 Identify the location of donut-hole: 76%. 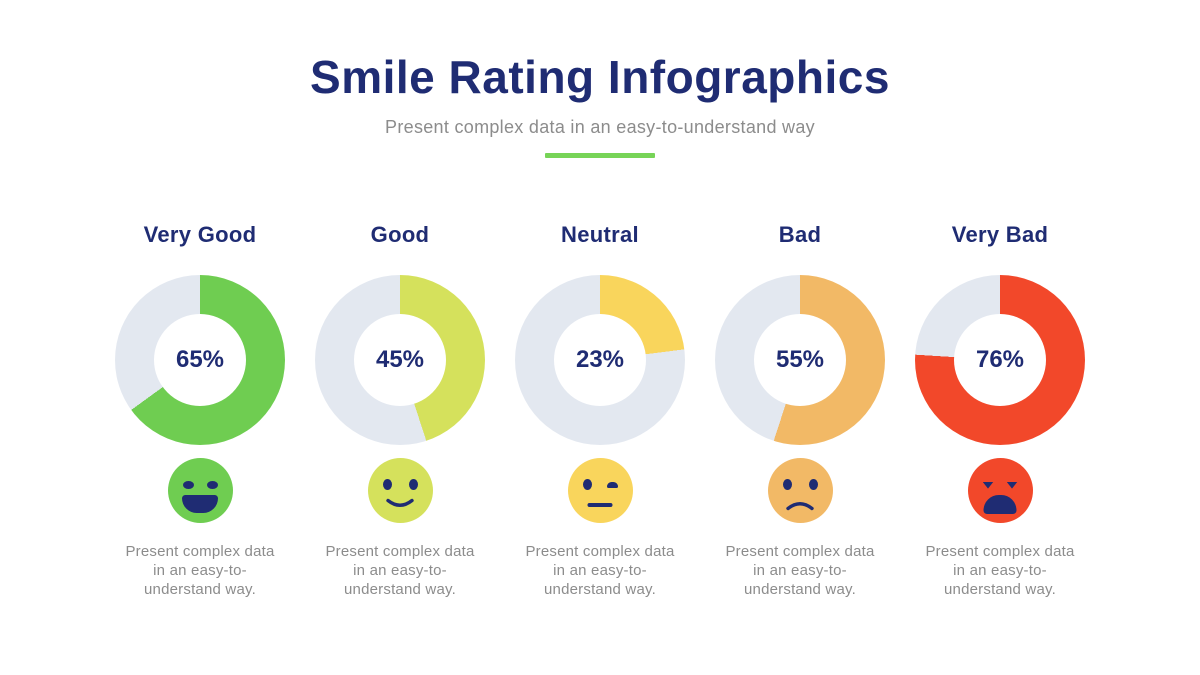
(1000, 359).